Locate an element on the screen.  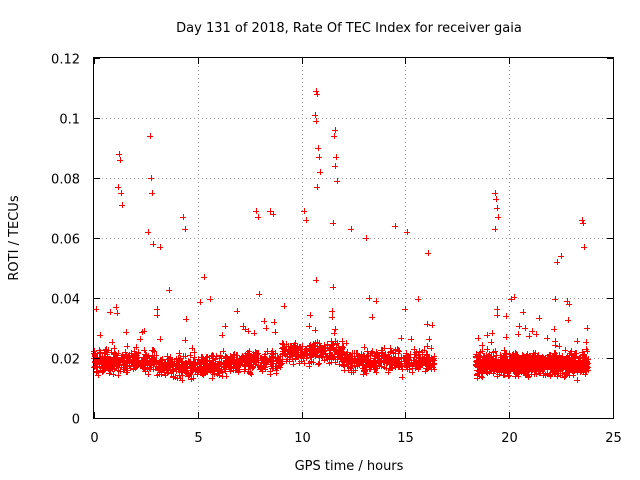
x-tick-label: 5 is located at coordinates (198, 438).